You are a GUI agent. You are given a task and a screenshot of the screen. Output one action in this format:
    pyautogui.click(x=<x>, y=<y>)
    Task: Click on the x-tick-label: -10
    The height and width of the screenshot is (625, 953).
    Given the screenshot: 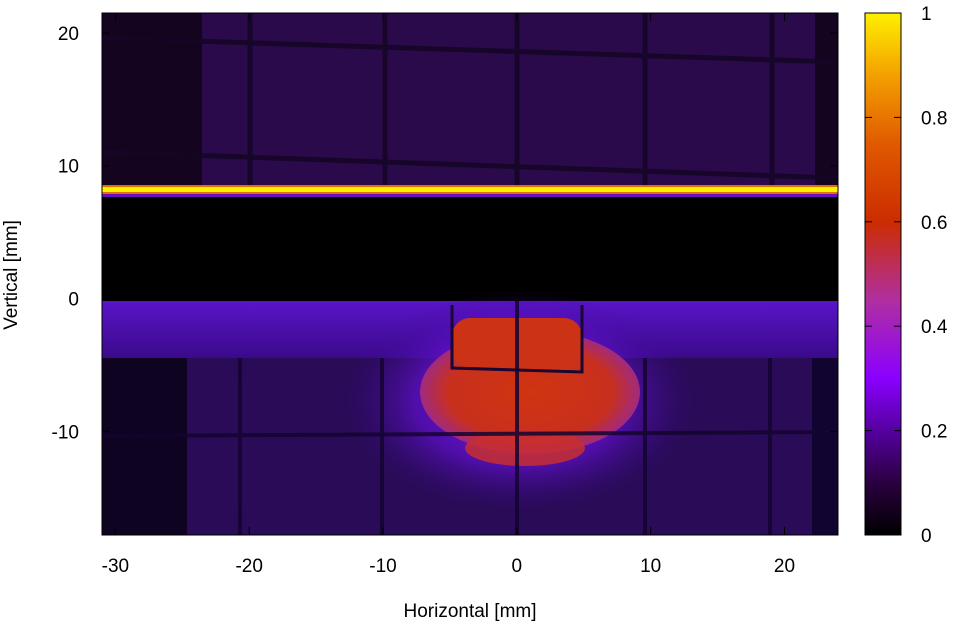 What is the action you would take?
    pyautogui.click(x=382, y=566)
    